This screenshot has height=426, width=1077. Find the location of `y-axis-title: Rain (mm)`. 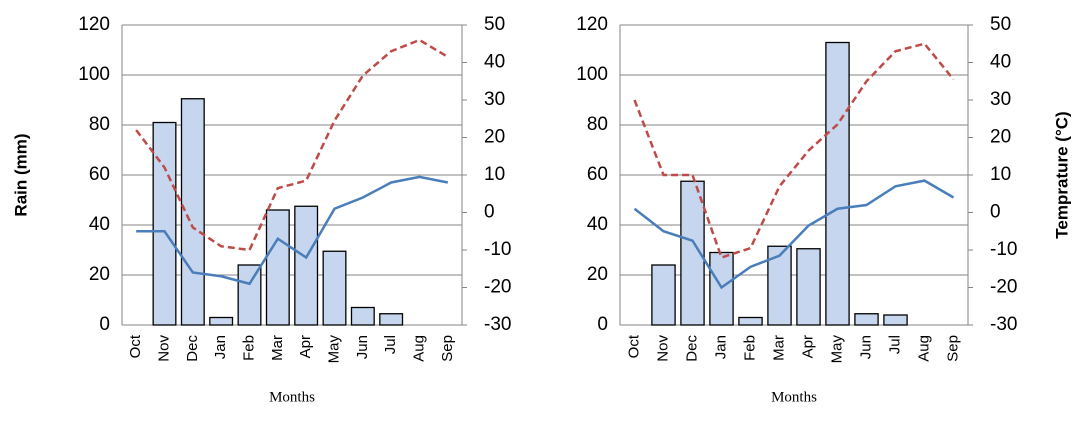

y-axis-title: Rain (mm) is located at coordinates (20, 174).